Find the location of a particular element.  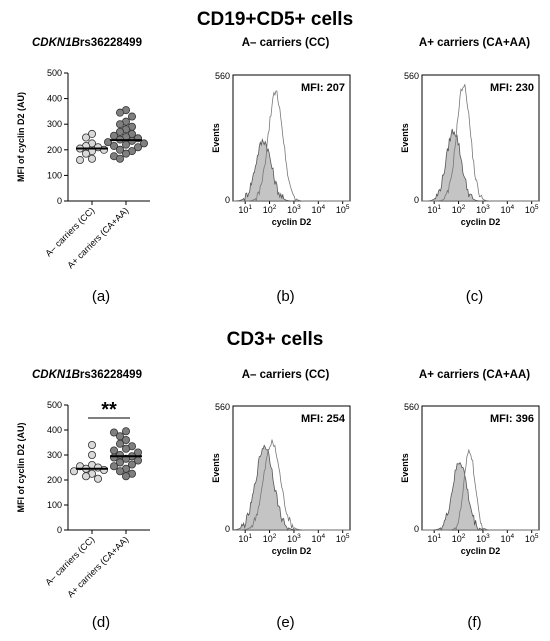

section-title-cd3: CD3+ cells is located at coordinates (275, 339).